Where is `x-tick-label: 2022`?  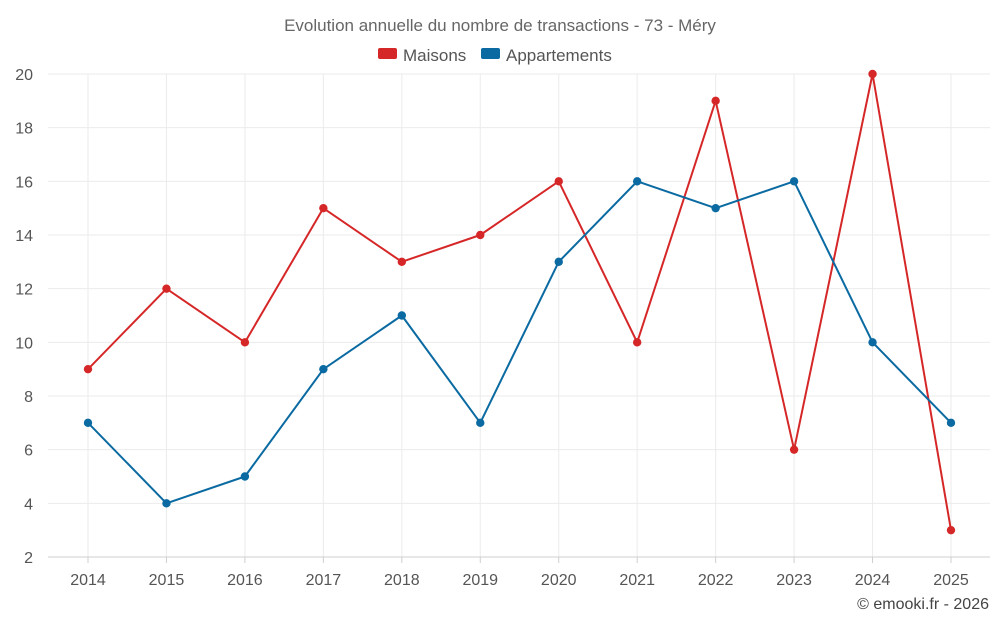 x-tick-label: 2022 is located at coordinates (716, 580).